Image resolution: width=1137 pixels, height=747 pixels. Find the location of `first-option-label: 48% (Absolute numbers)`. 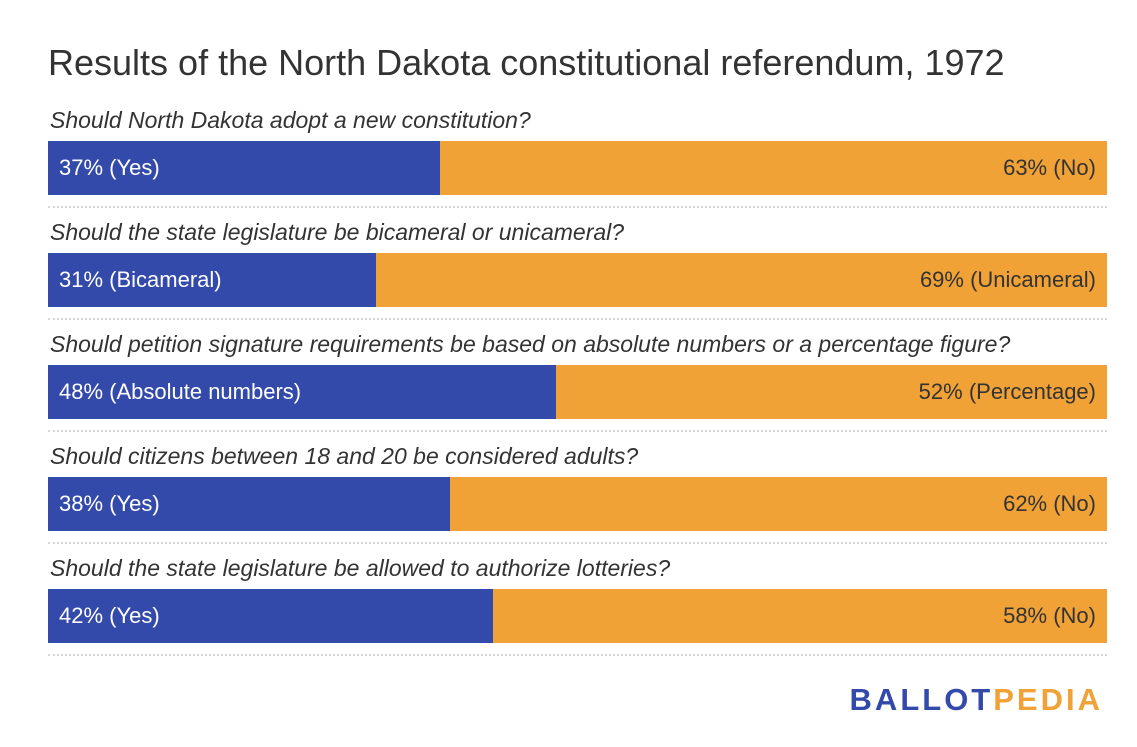

first-option-label: 48% (Absolute numbers) is located at coordinates (180, 391).